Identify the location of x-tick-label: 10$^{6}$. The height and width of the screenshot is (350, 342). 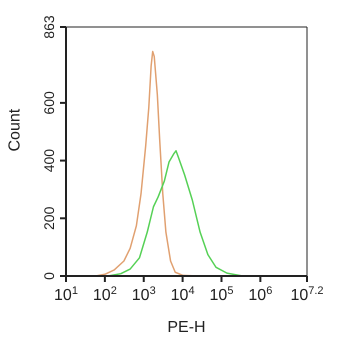
(260, 294).